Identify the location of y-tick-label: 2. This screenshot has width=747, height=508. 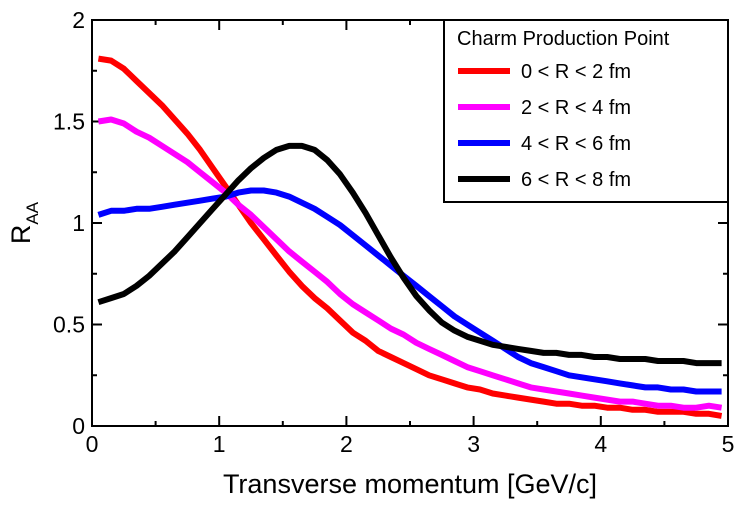
(78, 20).